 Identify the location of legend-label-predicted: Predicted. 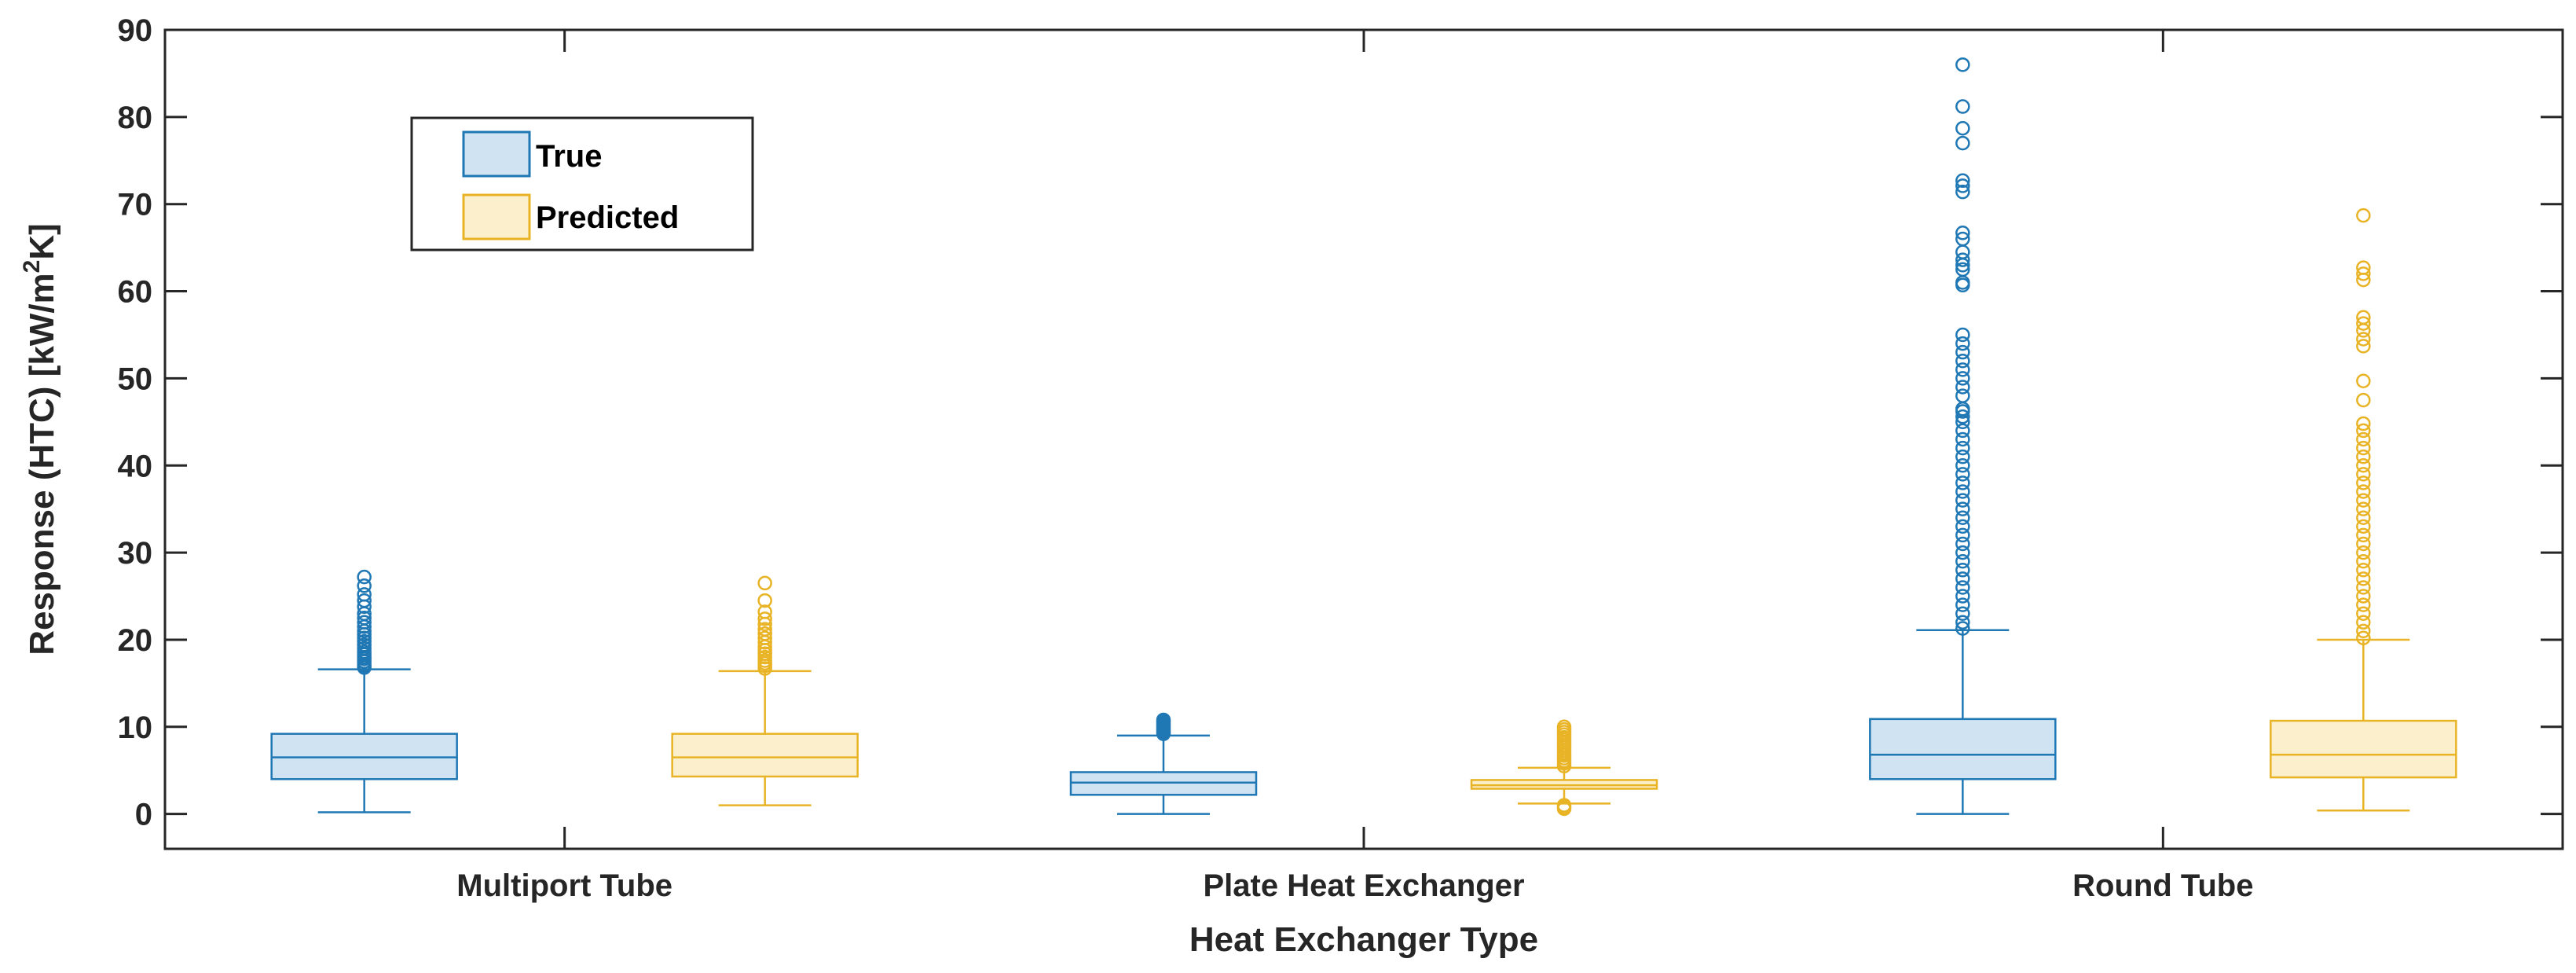
(607, 217).